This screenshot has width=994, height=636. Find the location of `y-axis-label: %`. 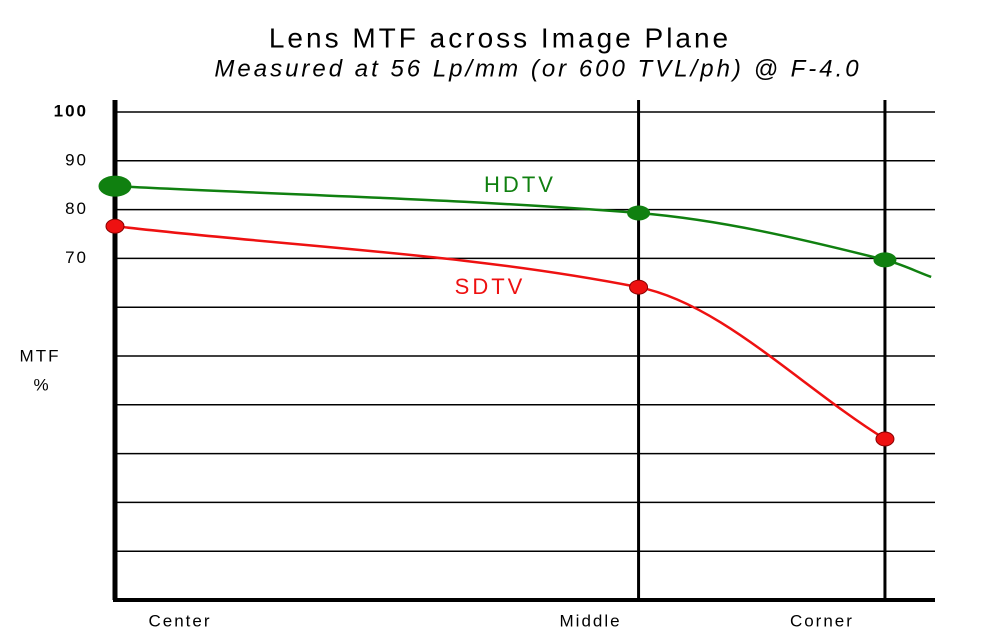

y-axis-label: % is located at coordinates (41, 384).